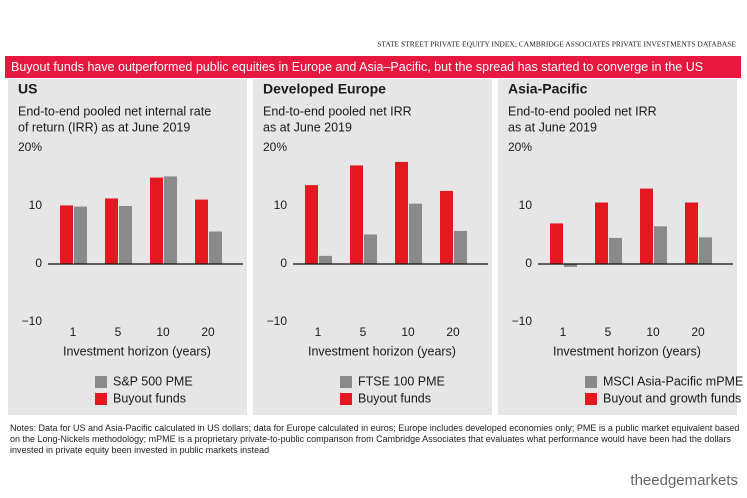 The image size is (747, 498). I want to click on panel-title: Developed Europe, so click(324, 89).